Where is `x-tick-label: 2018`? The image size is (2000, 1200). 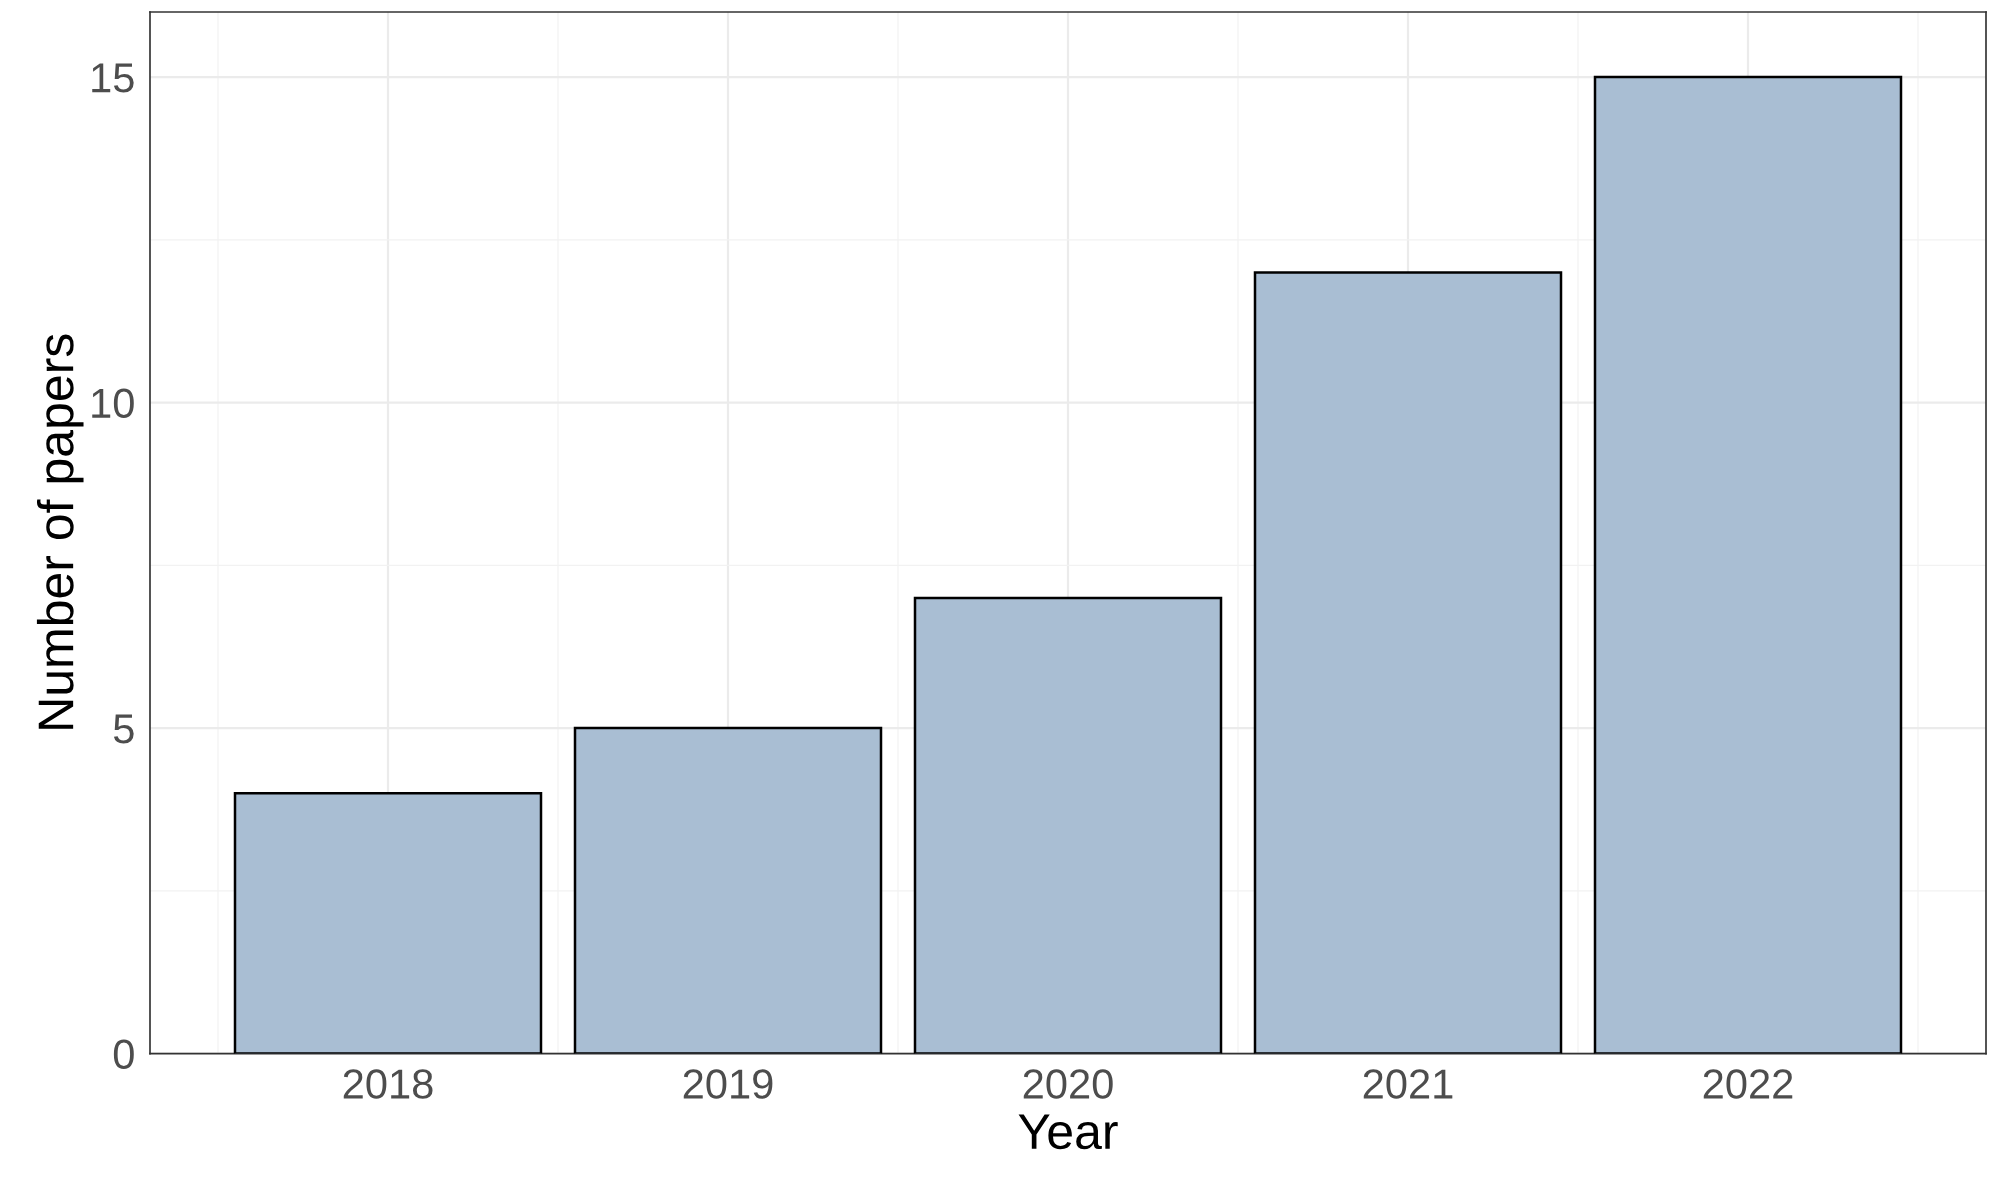 x-tick-label: 2018 is located at coordinates (388, 1084).